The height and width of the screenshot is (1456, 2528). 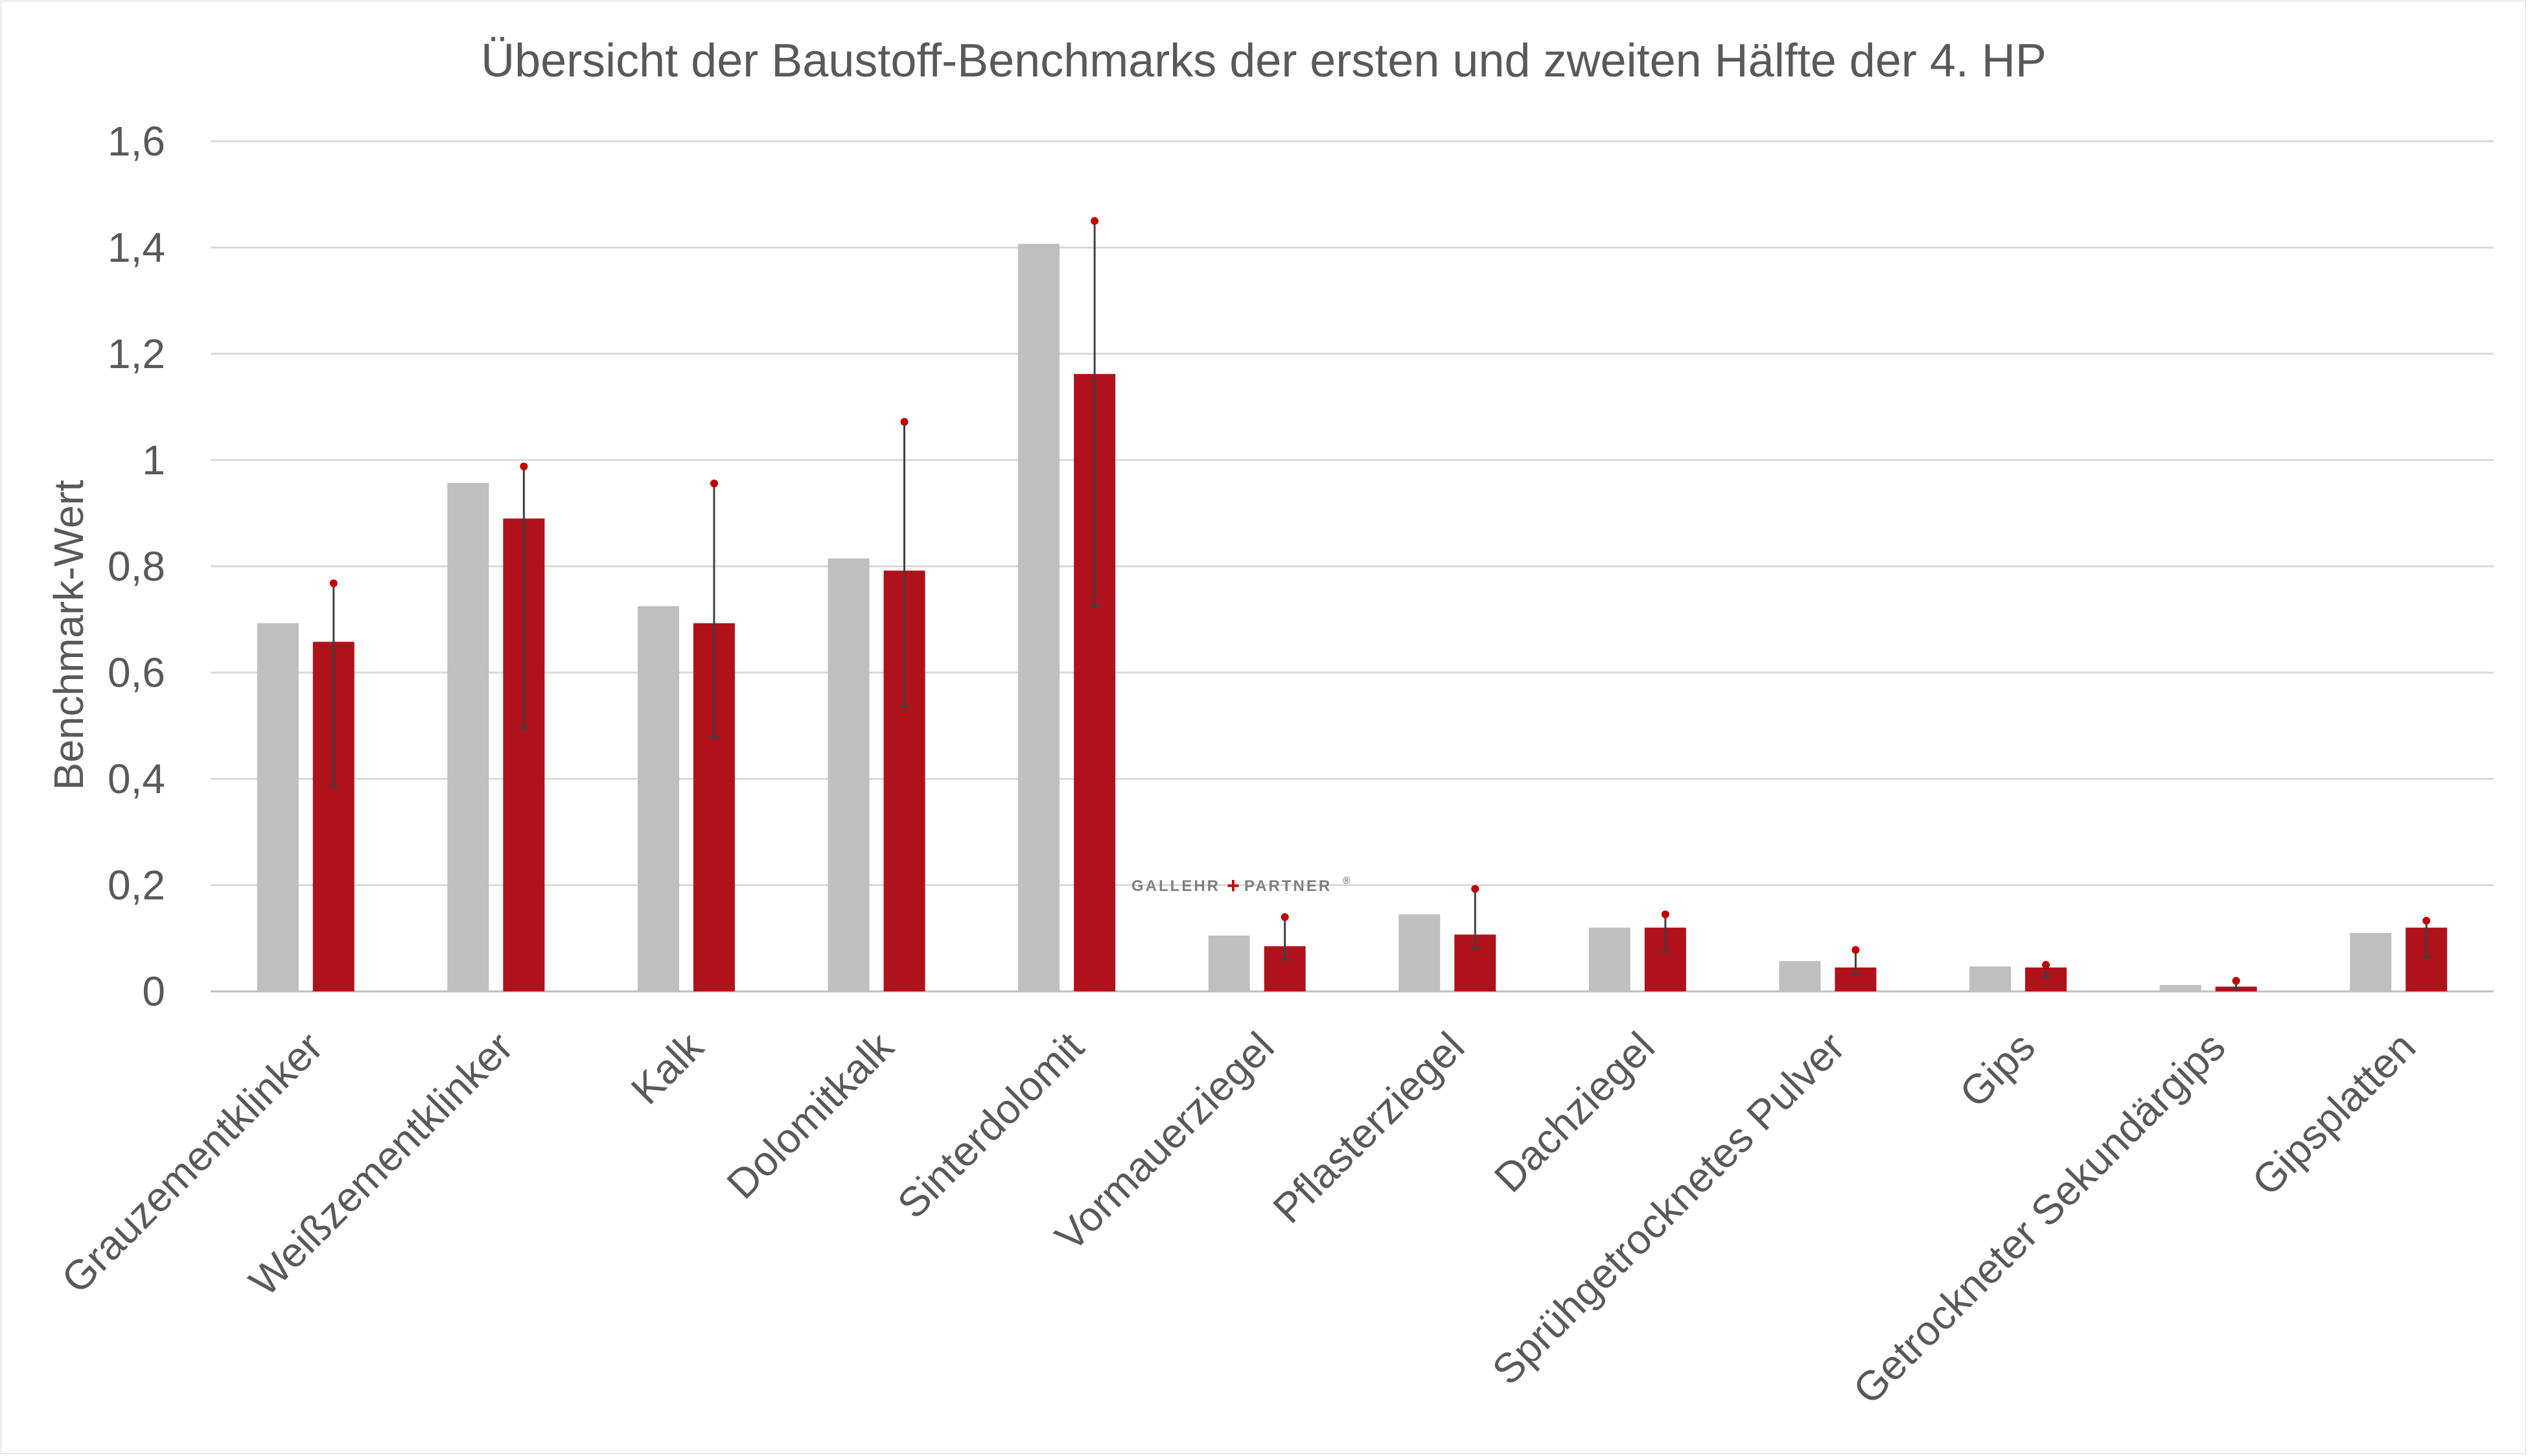 What do you see at coordinates (810, 1115) in the screenshot?
I see `x-tick-label: Dolomitkalk` at bounding box center [810, 1115].